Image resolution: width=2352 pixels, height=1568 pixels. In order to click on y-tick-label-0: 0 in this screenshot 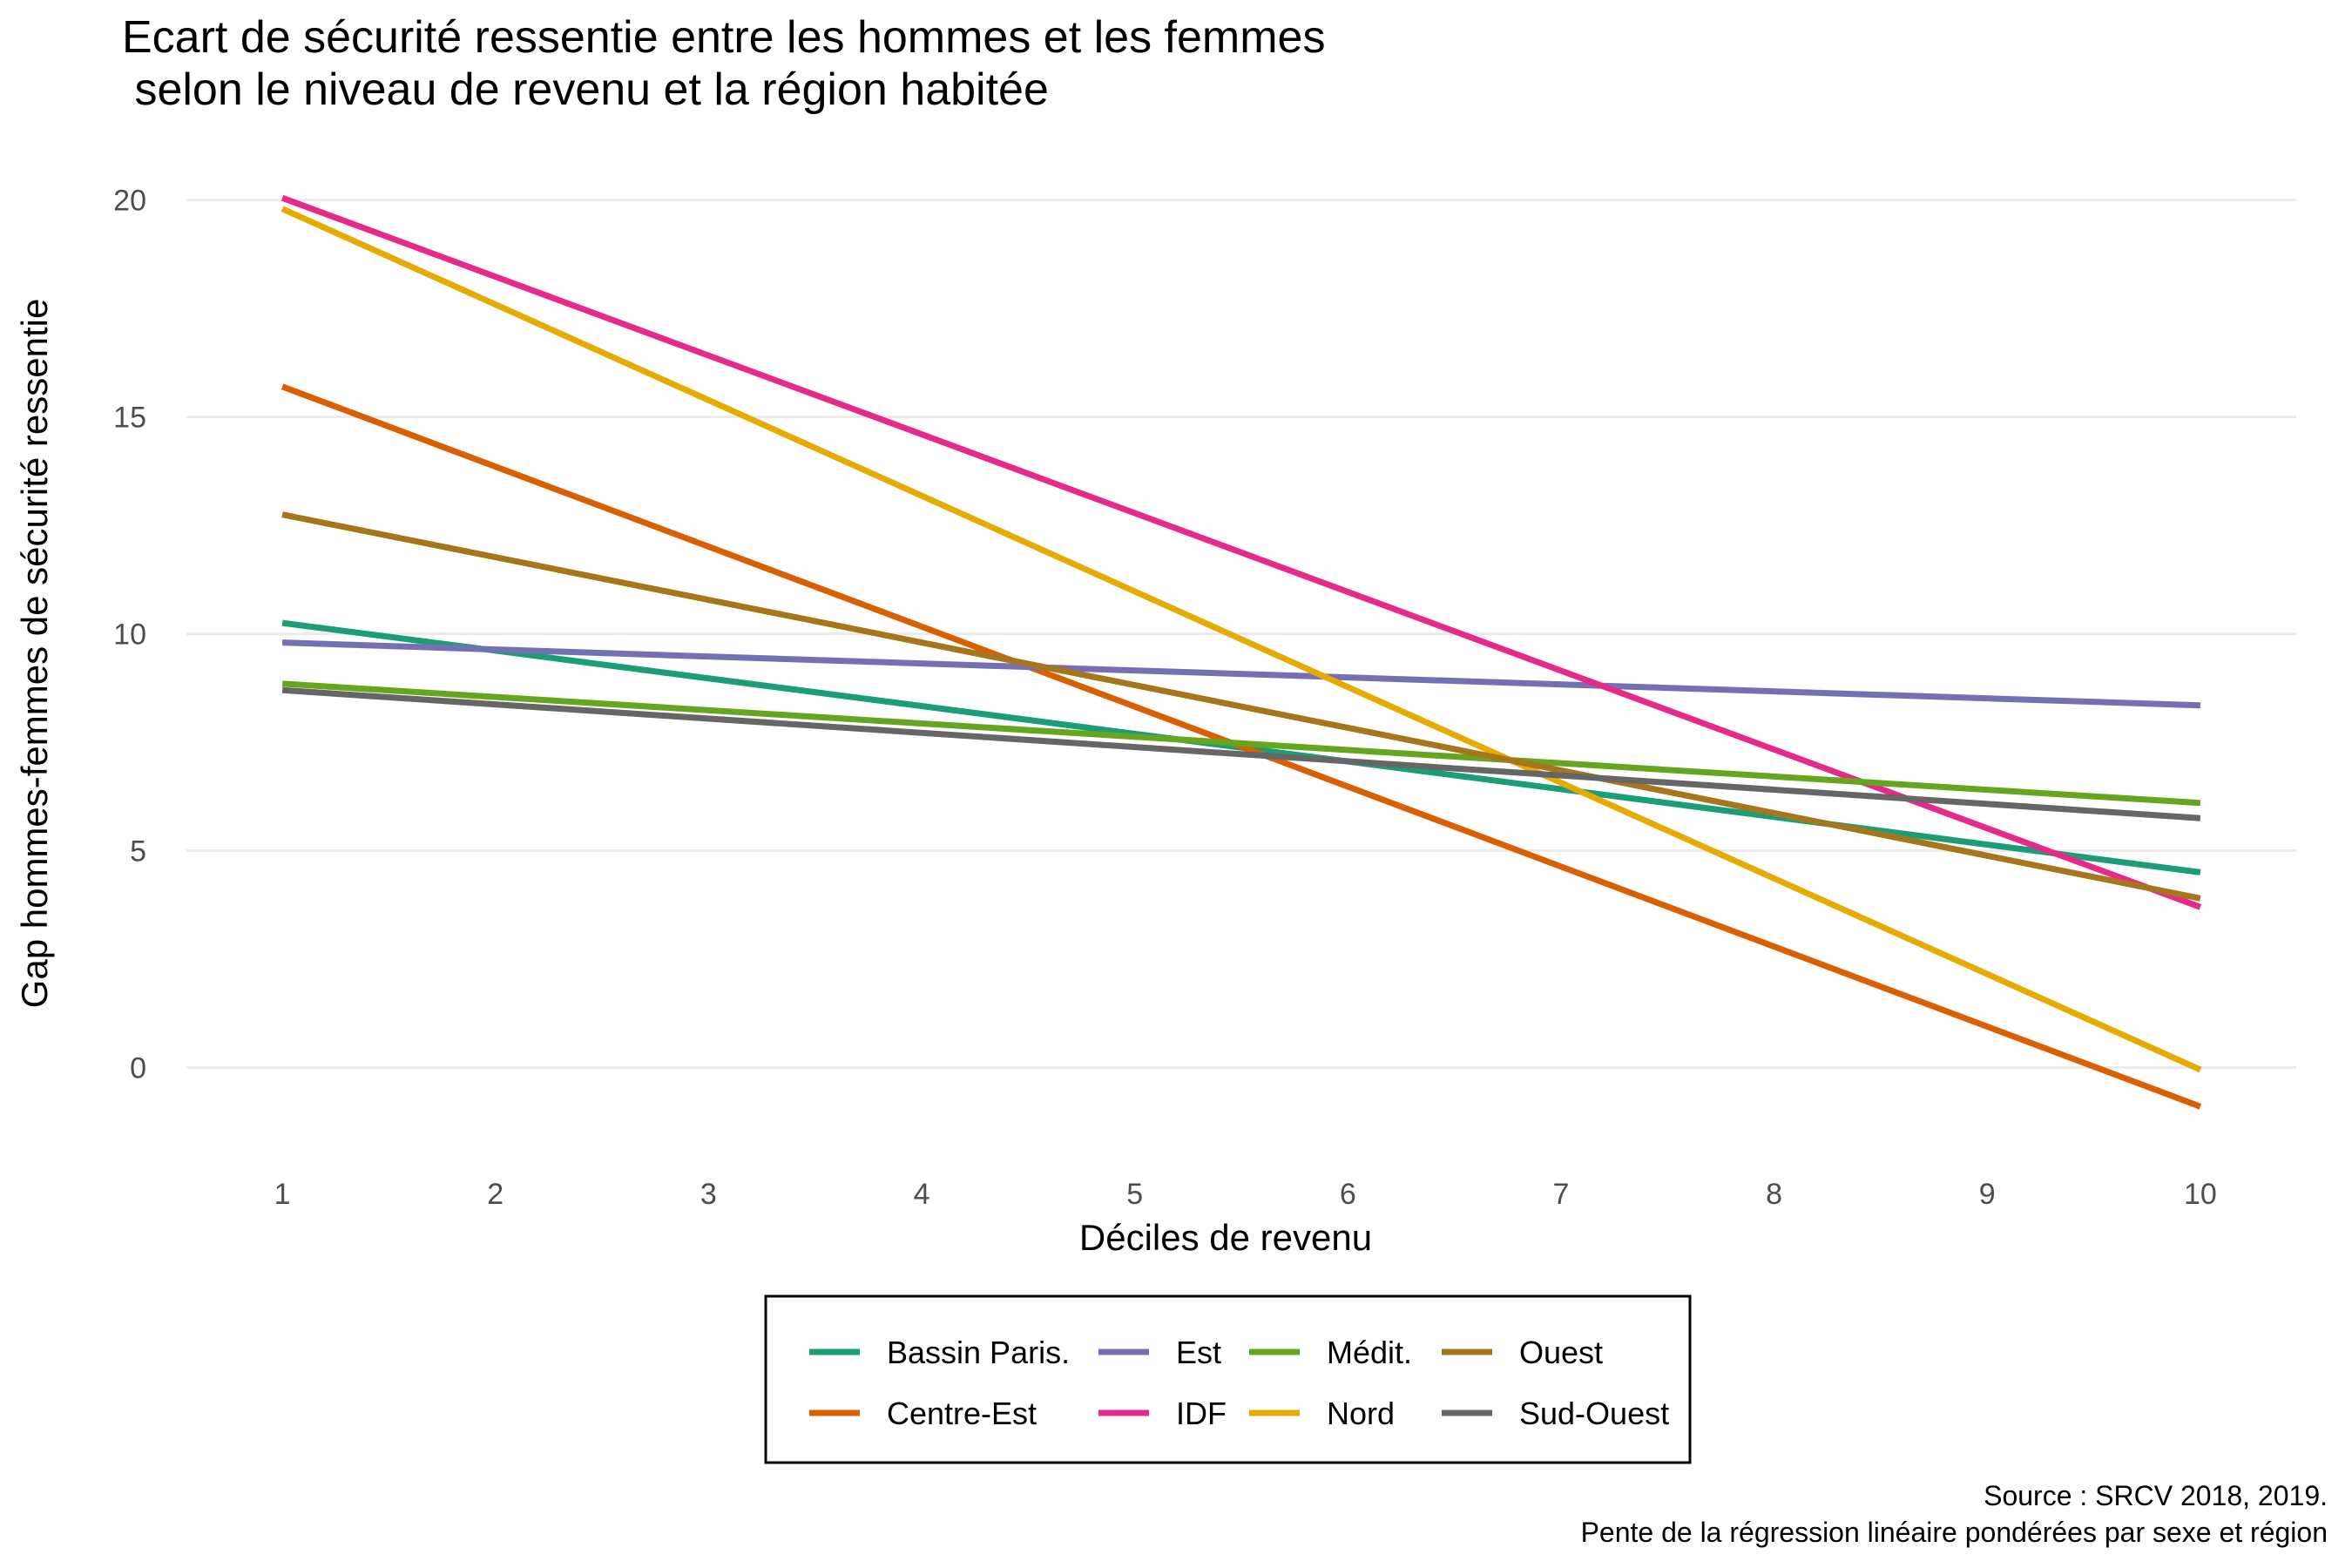, I will do `click(138, 1068)`.